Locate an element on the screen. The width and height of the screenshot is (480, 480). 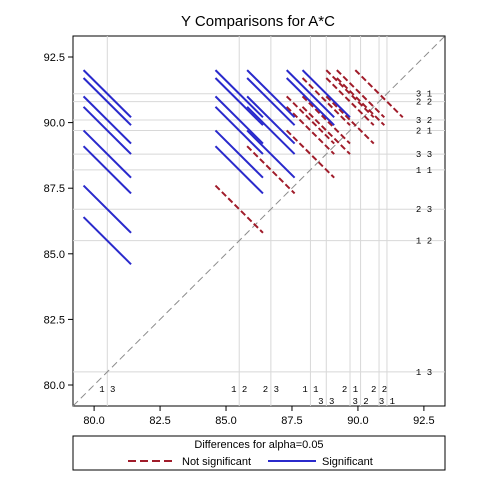
y-mean-label: 2 2 is located at coordinates (424, 103).